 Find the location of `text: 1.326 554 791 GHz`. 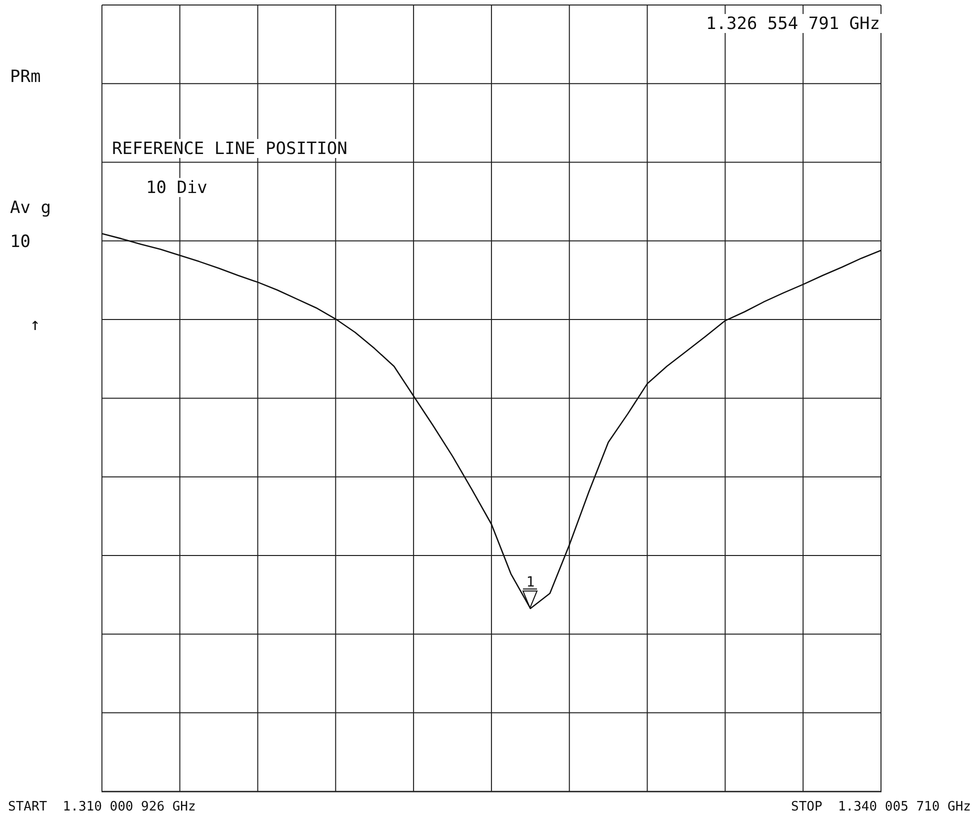

text: 1.326 554 791 GHz is located at coordinates (793, 24).